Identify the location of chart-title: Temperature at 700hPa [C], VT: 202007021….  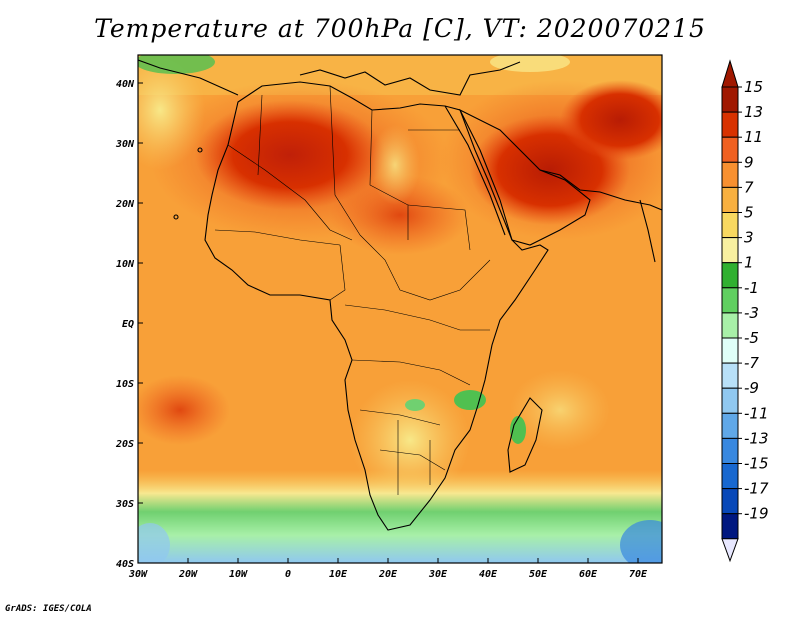
(400, 28).